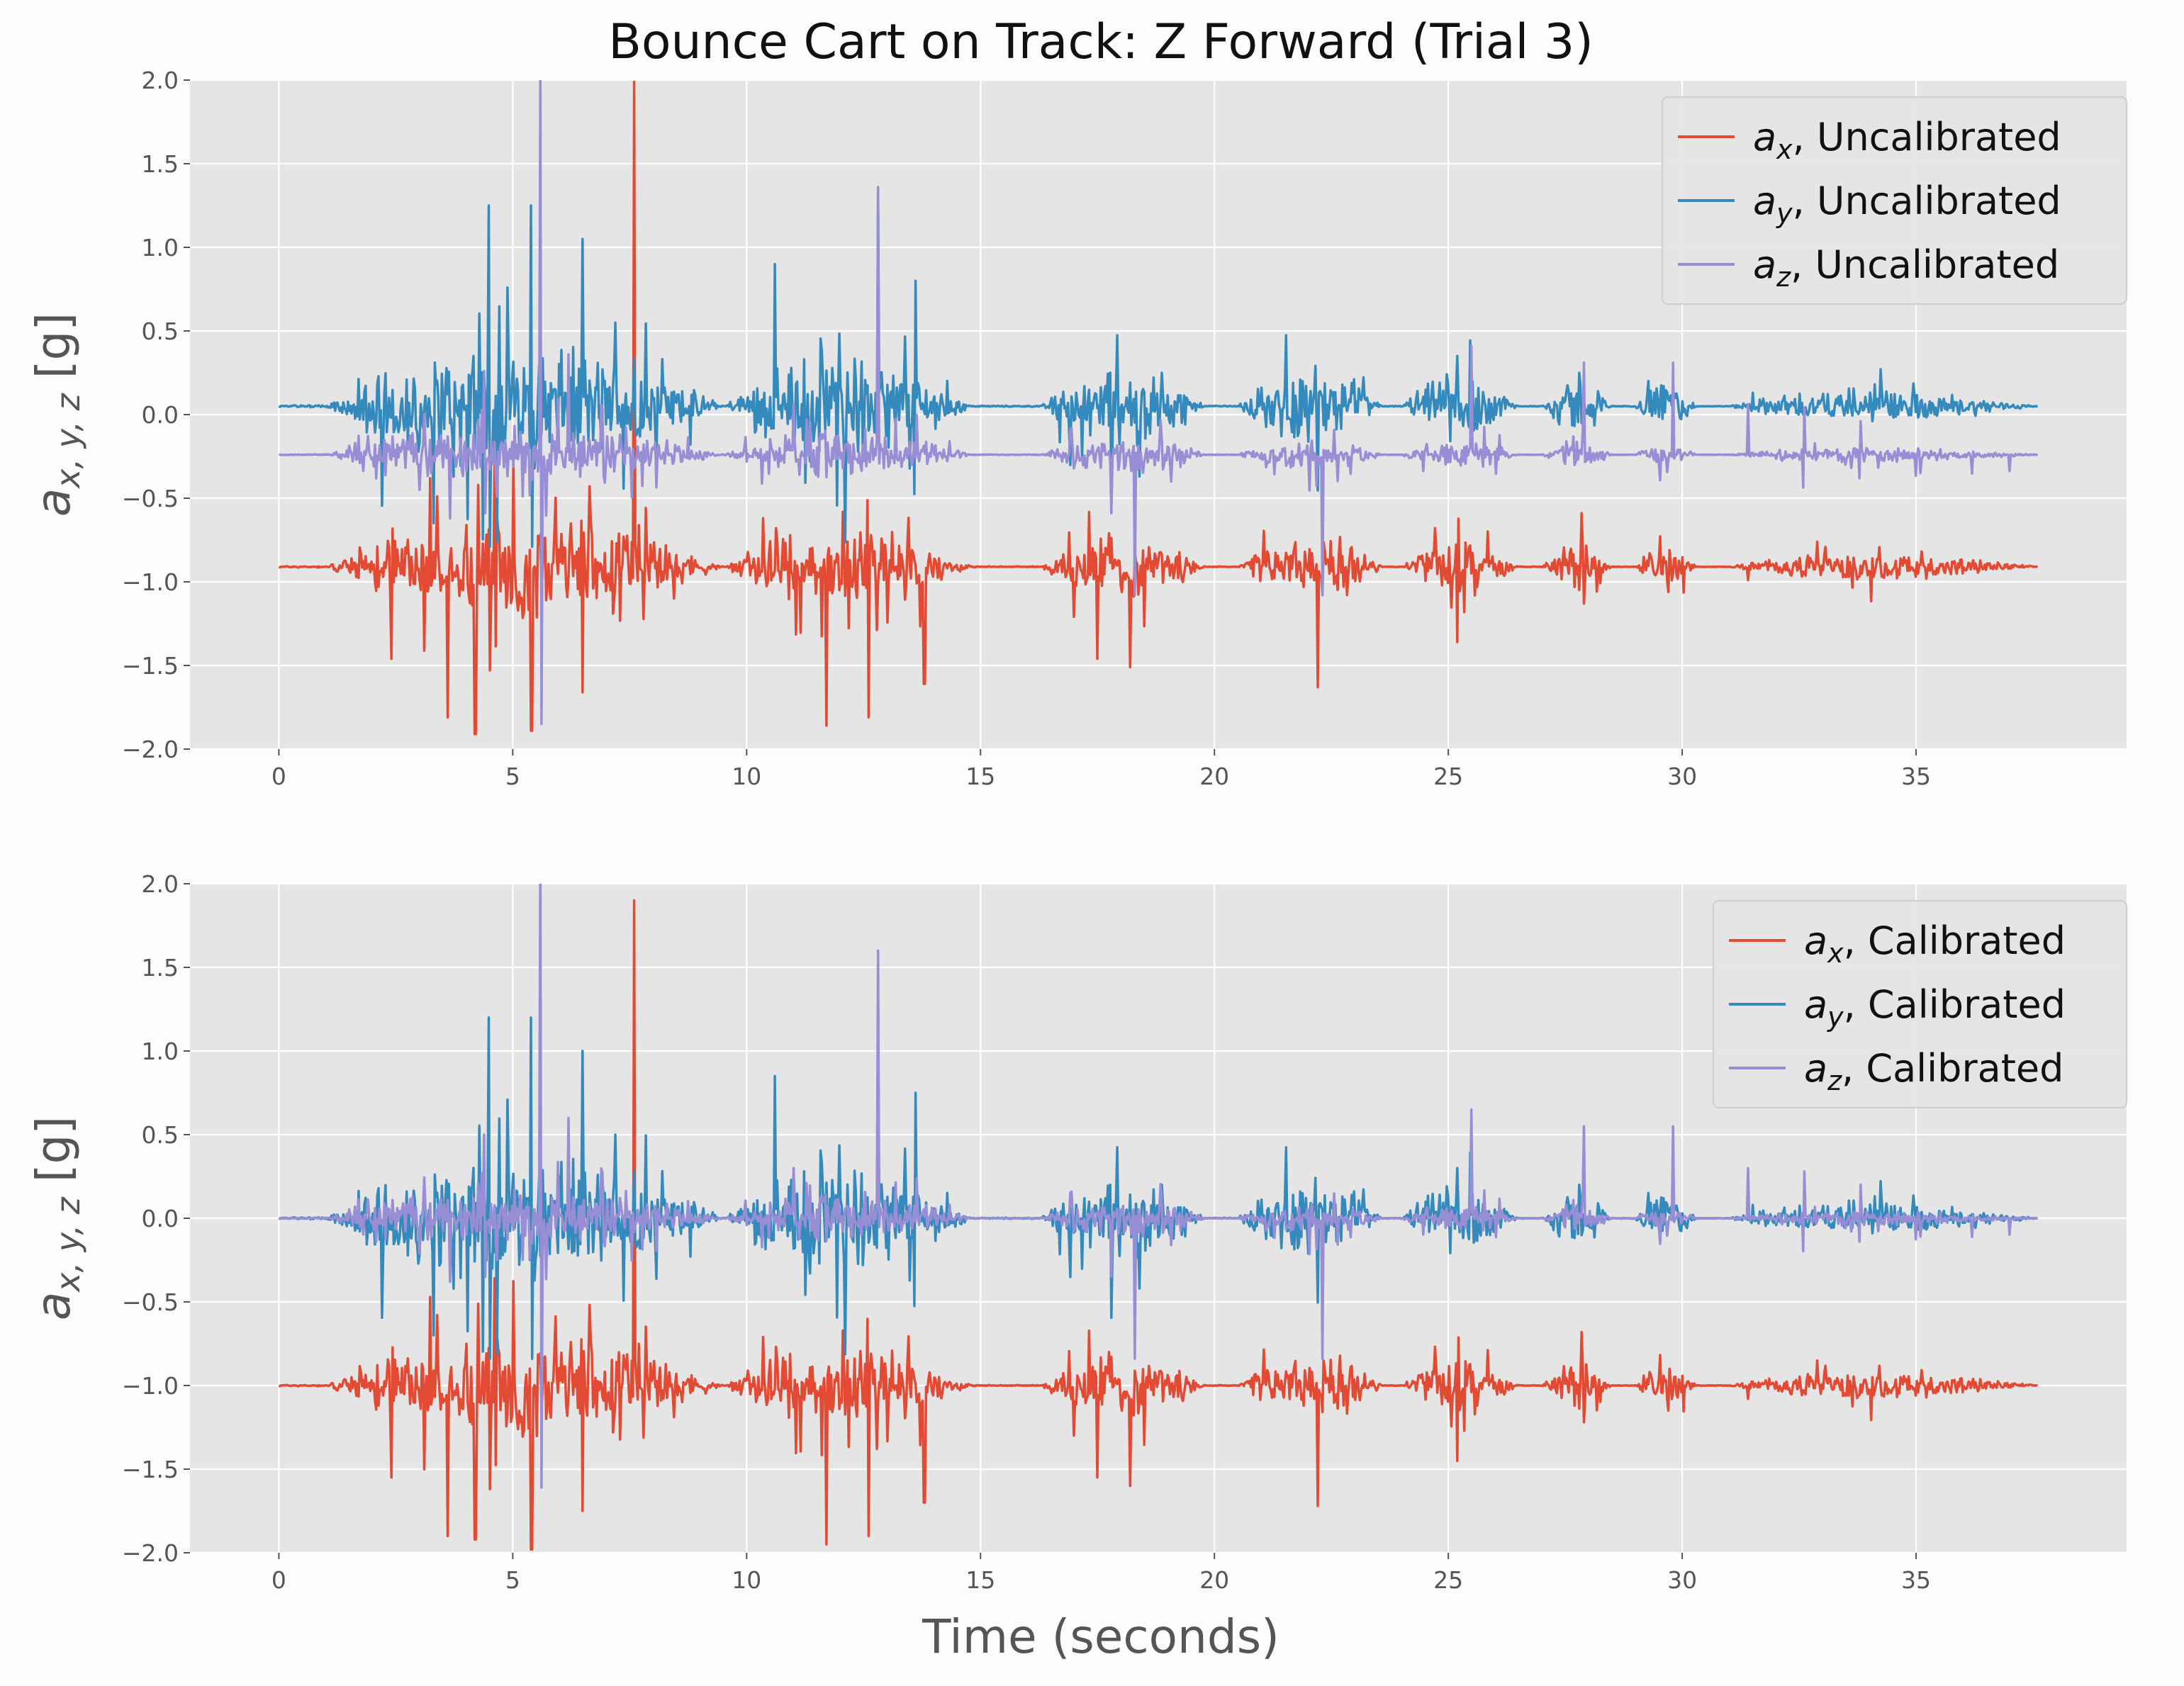 The height and width of the screenshot is (1686, 2184). What do you see at coordinates (1907, 204) in the screenshot?
I see `legend-label-y: ay, Uncalibrated` at bounding box center [1907, 204].